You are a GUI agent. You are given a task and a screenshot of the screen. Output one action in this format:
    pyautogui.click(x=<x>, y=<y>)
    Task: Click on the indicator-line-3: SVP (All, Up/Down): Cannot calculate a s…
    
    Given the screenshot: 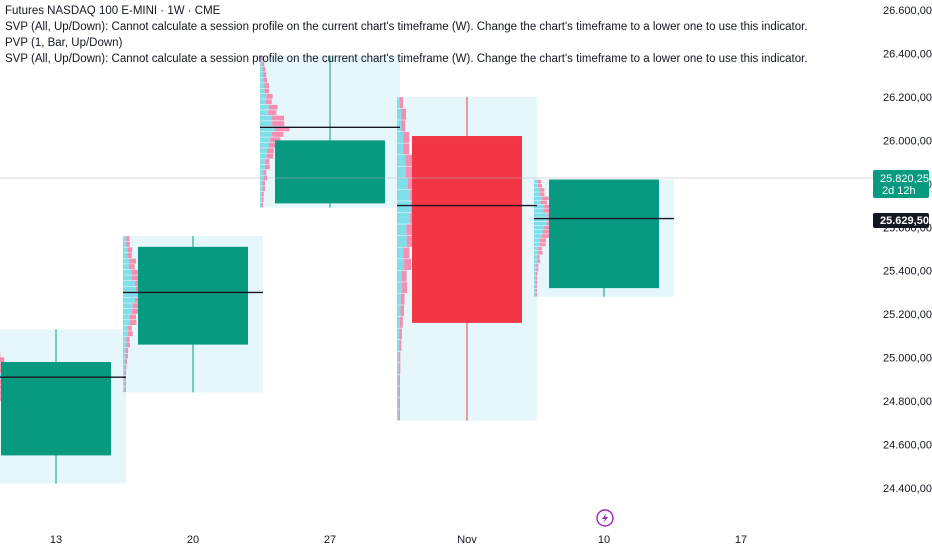 What is the action you would take?
    pyautogui.click(x=406, y=59)
    